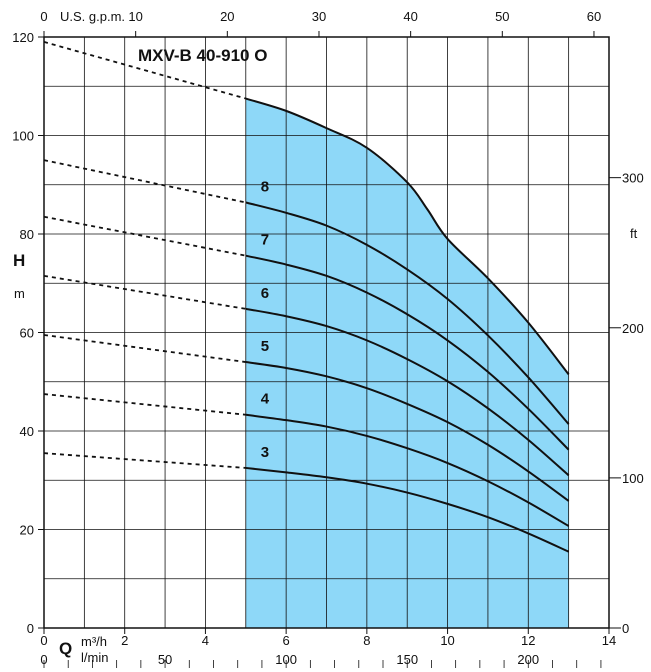 The height and width of the screenshot is (672, 651). Describe the element at coordinates (23, 136) in the screenshot. I see `y-tick-label: 100` at that location.